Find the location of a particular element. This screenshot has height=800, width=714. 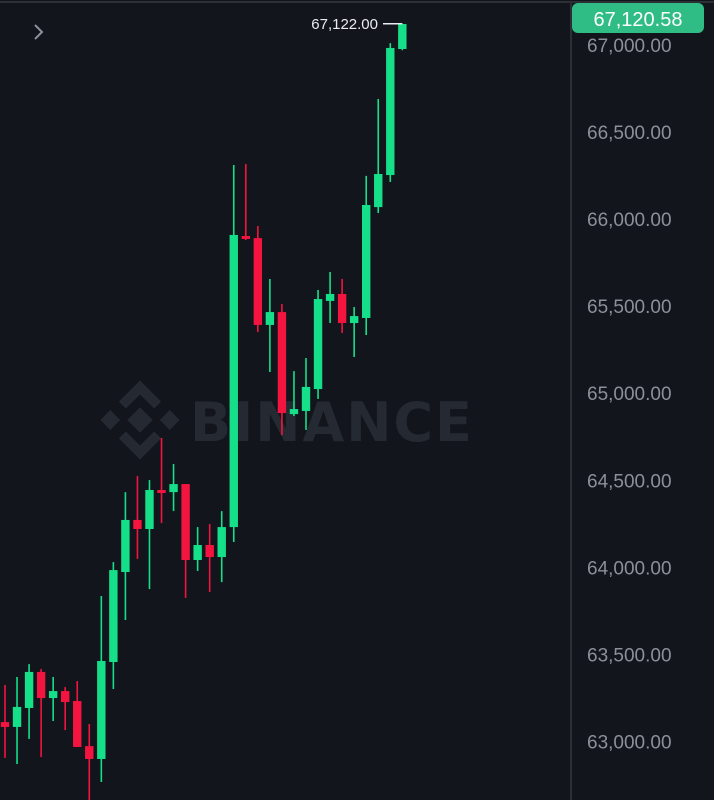

y-tick-label: 67,000.00 is located at coordinates (629, 46).